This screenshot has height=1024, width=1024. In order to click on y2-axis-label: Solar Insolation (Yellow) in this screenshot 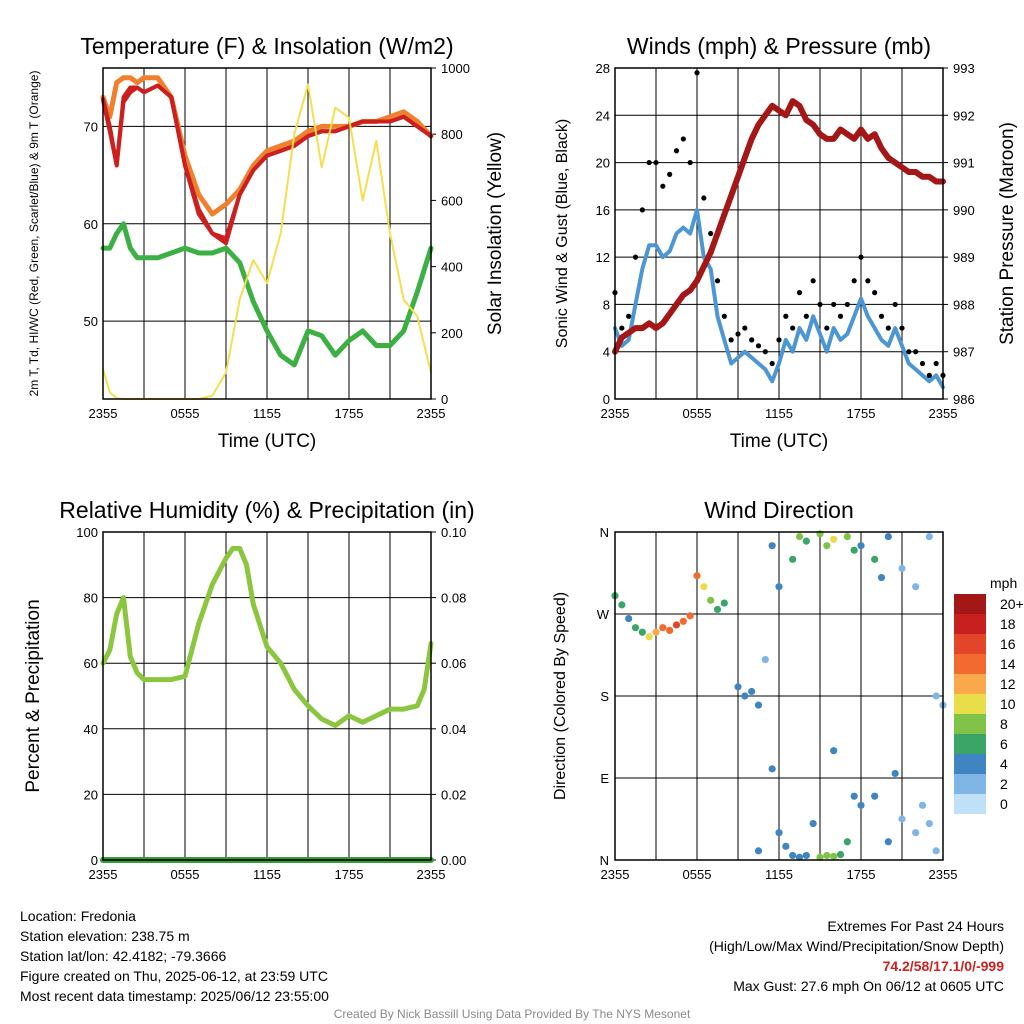, I will do `click(495, 233)`.